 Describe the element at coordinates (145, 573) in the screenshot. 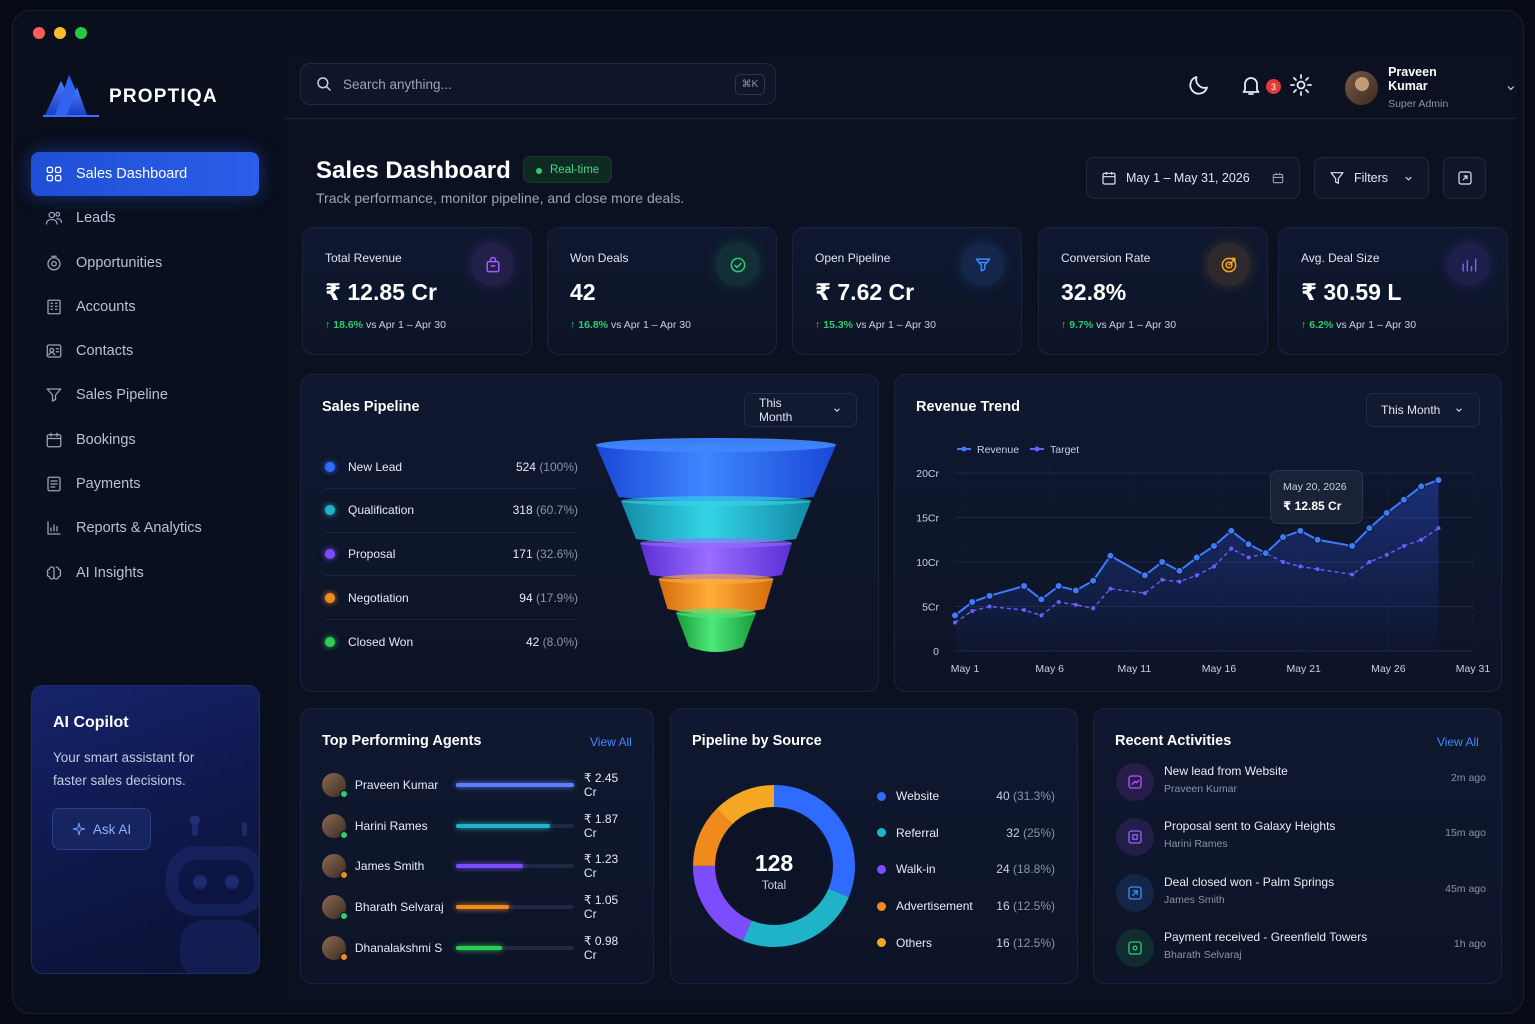

I see `sidebar-item-ai-insights: AI Insights` at that location.